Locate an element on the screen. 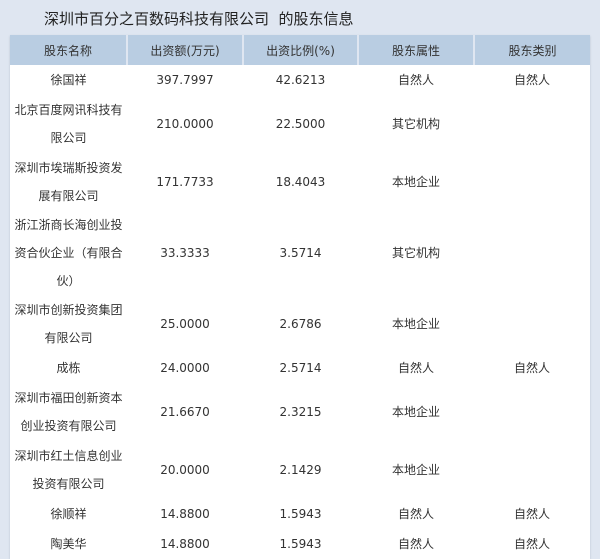  column-header-name: 股东名称 is located at coordinates (68, 50).